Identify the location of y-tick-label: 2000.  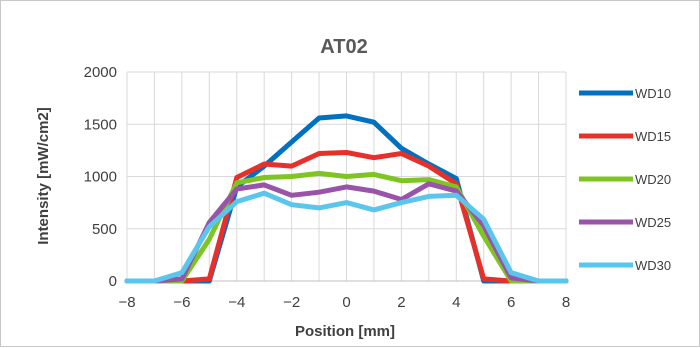
(100, 72).